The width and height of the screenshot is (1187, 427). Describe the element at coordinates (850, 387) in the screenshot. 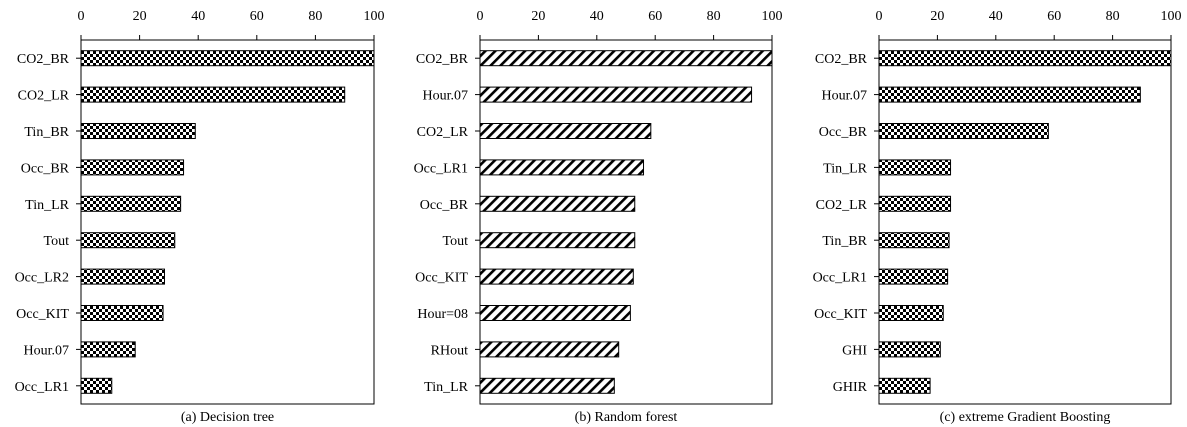

I see `category-label: GHIR` at that location.